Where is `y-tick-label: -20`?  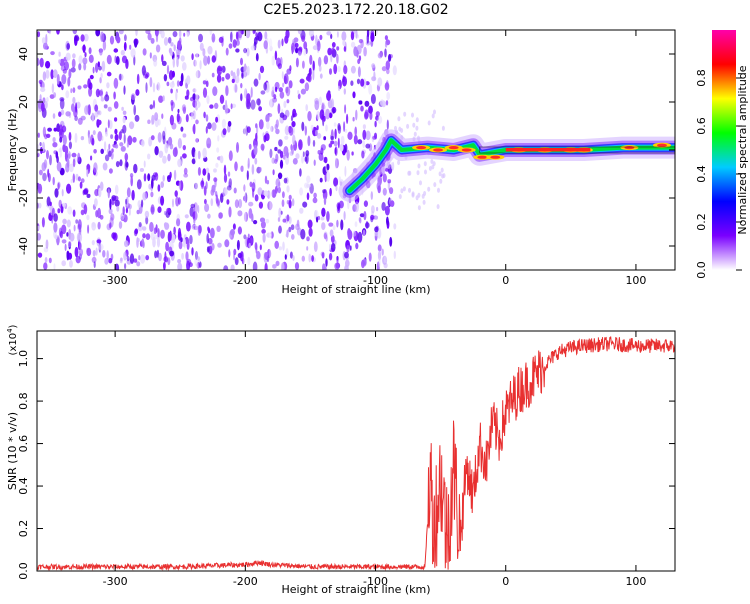
y-tick-label: -20 is located at coordinates (23, 198).